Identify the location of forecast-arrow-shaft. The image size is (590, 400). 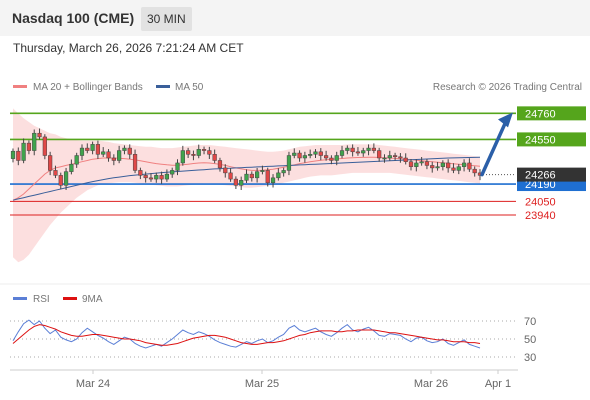
(494, 148).